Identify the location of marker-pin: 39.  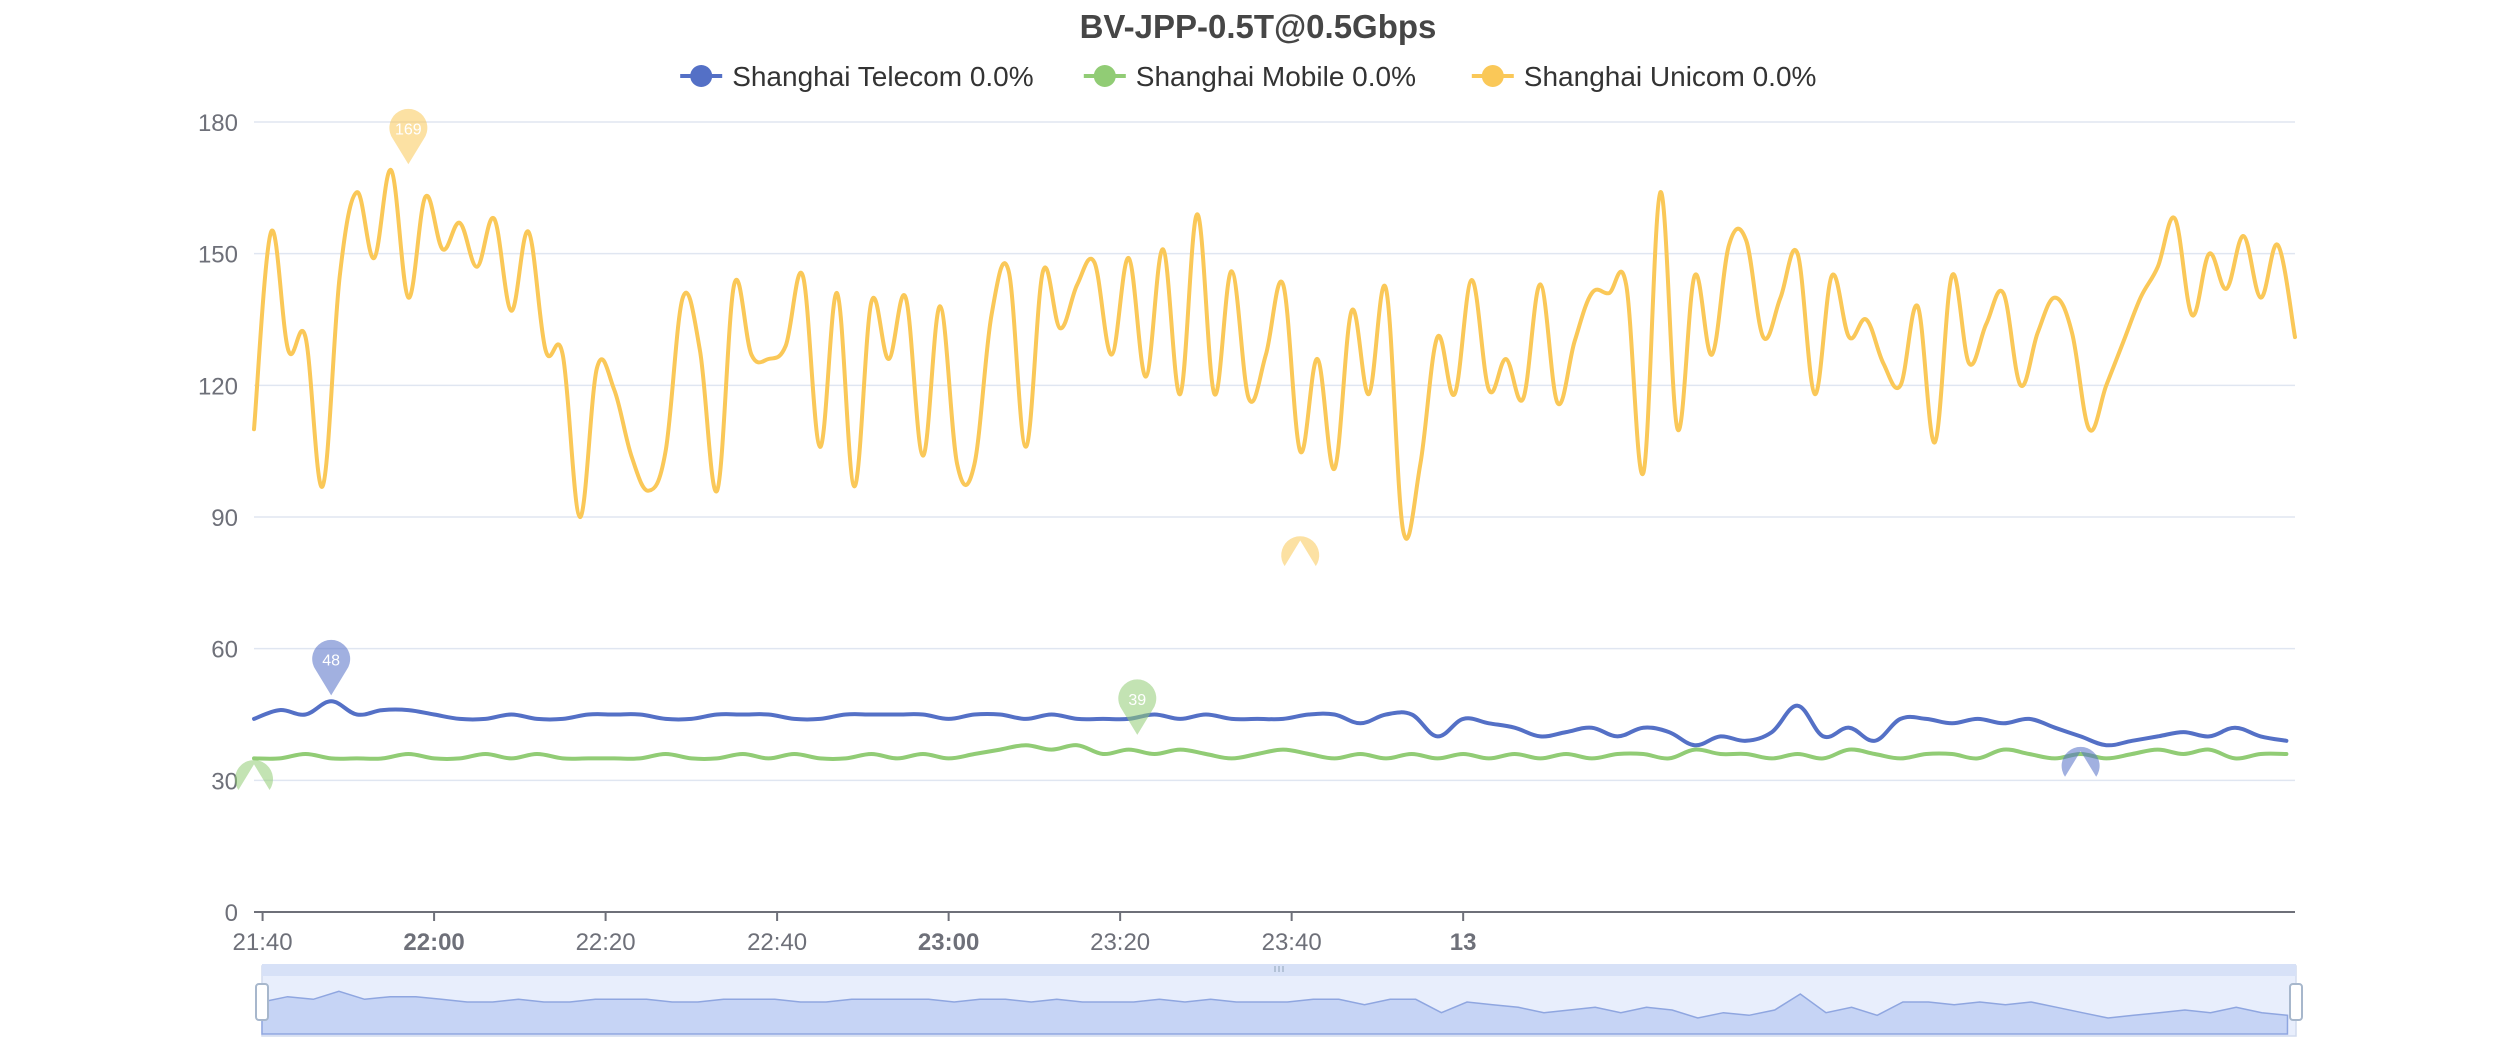
(1137, 707).